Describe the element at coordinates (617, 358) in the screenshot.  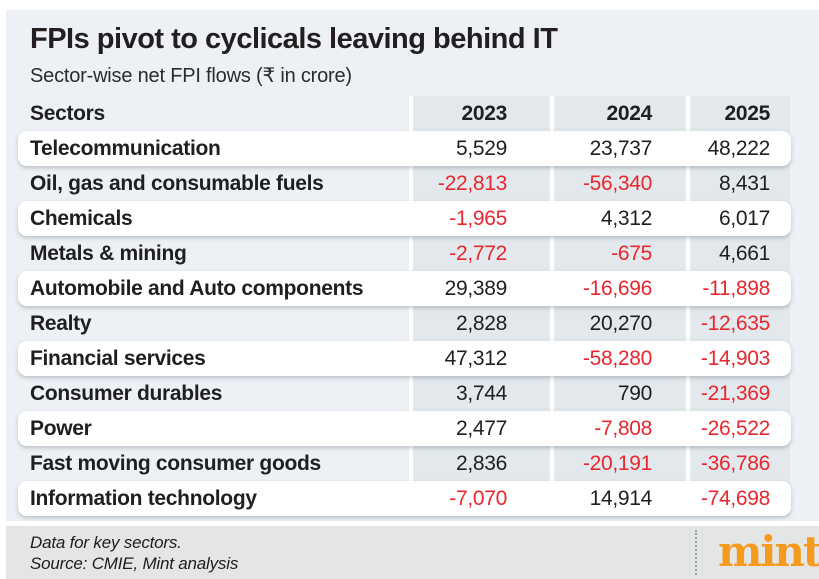
I see `value-2024: -58,280` at that location.